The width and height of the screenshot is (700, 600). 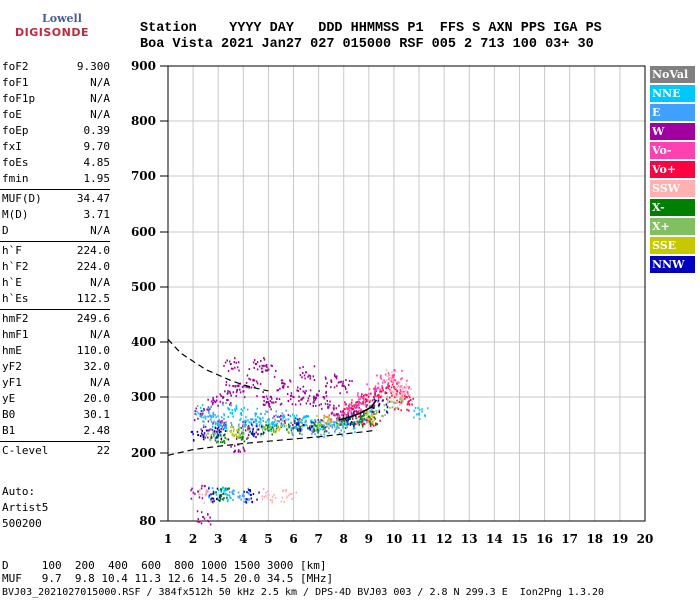 I want to click on param-value: 224.0, so click(x=93, y=266).